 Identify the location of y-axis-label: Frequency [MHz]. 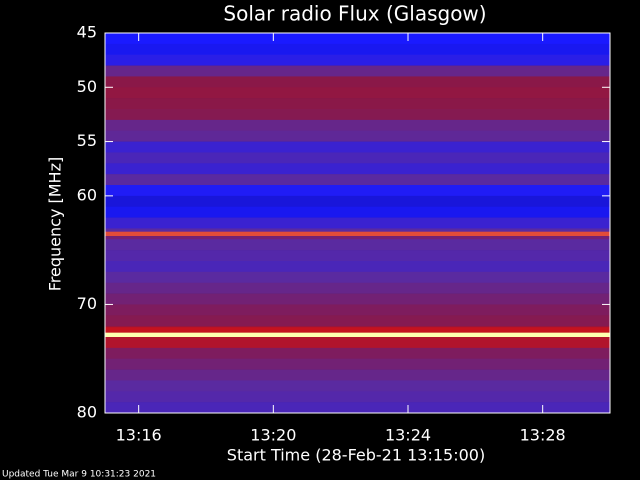
(55, 224).